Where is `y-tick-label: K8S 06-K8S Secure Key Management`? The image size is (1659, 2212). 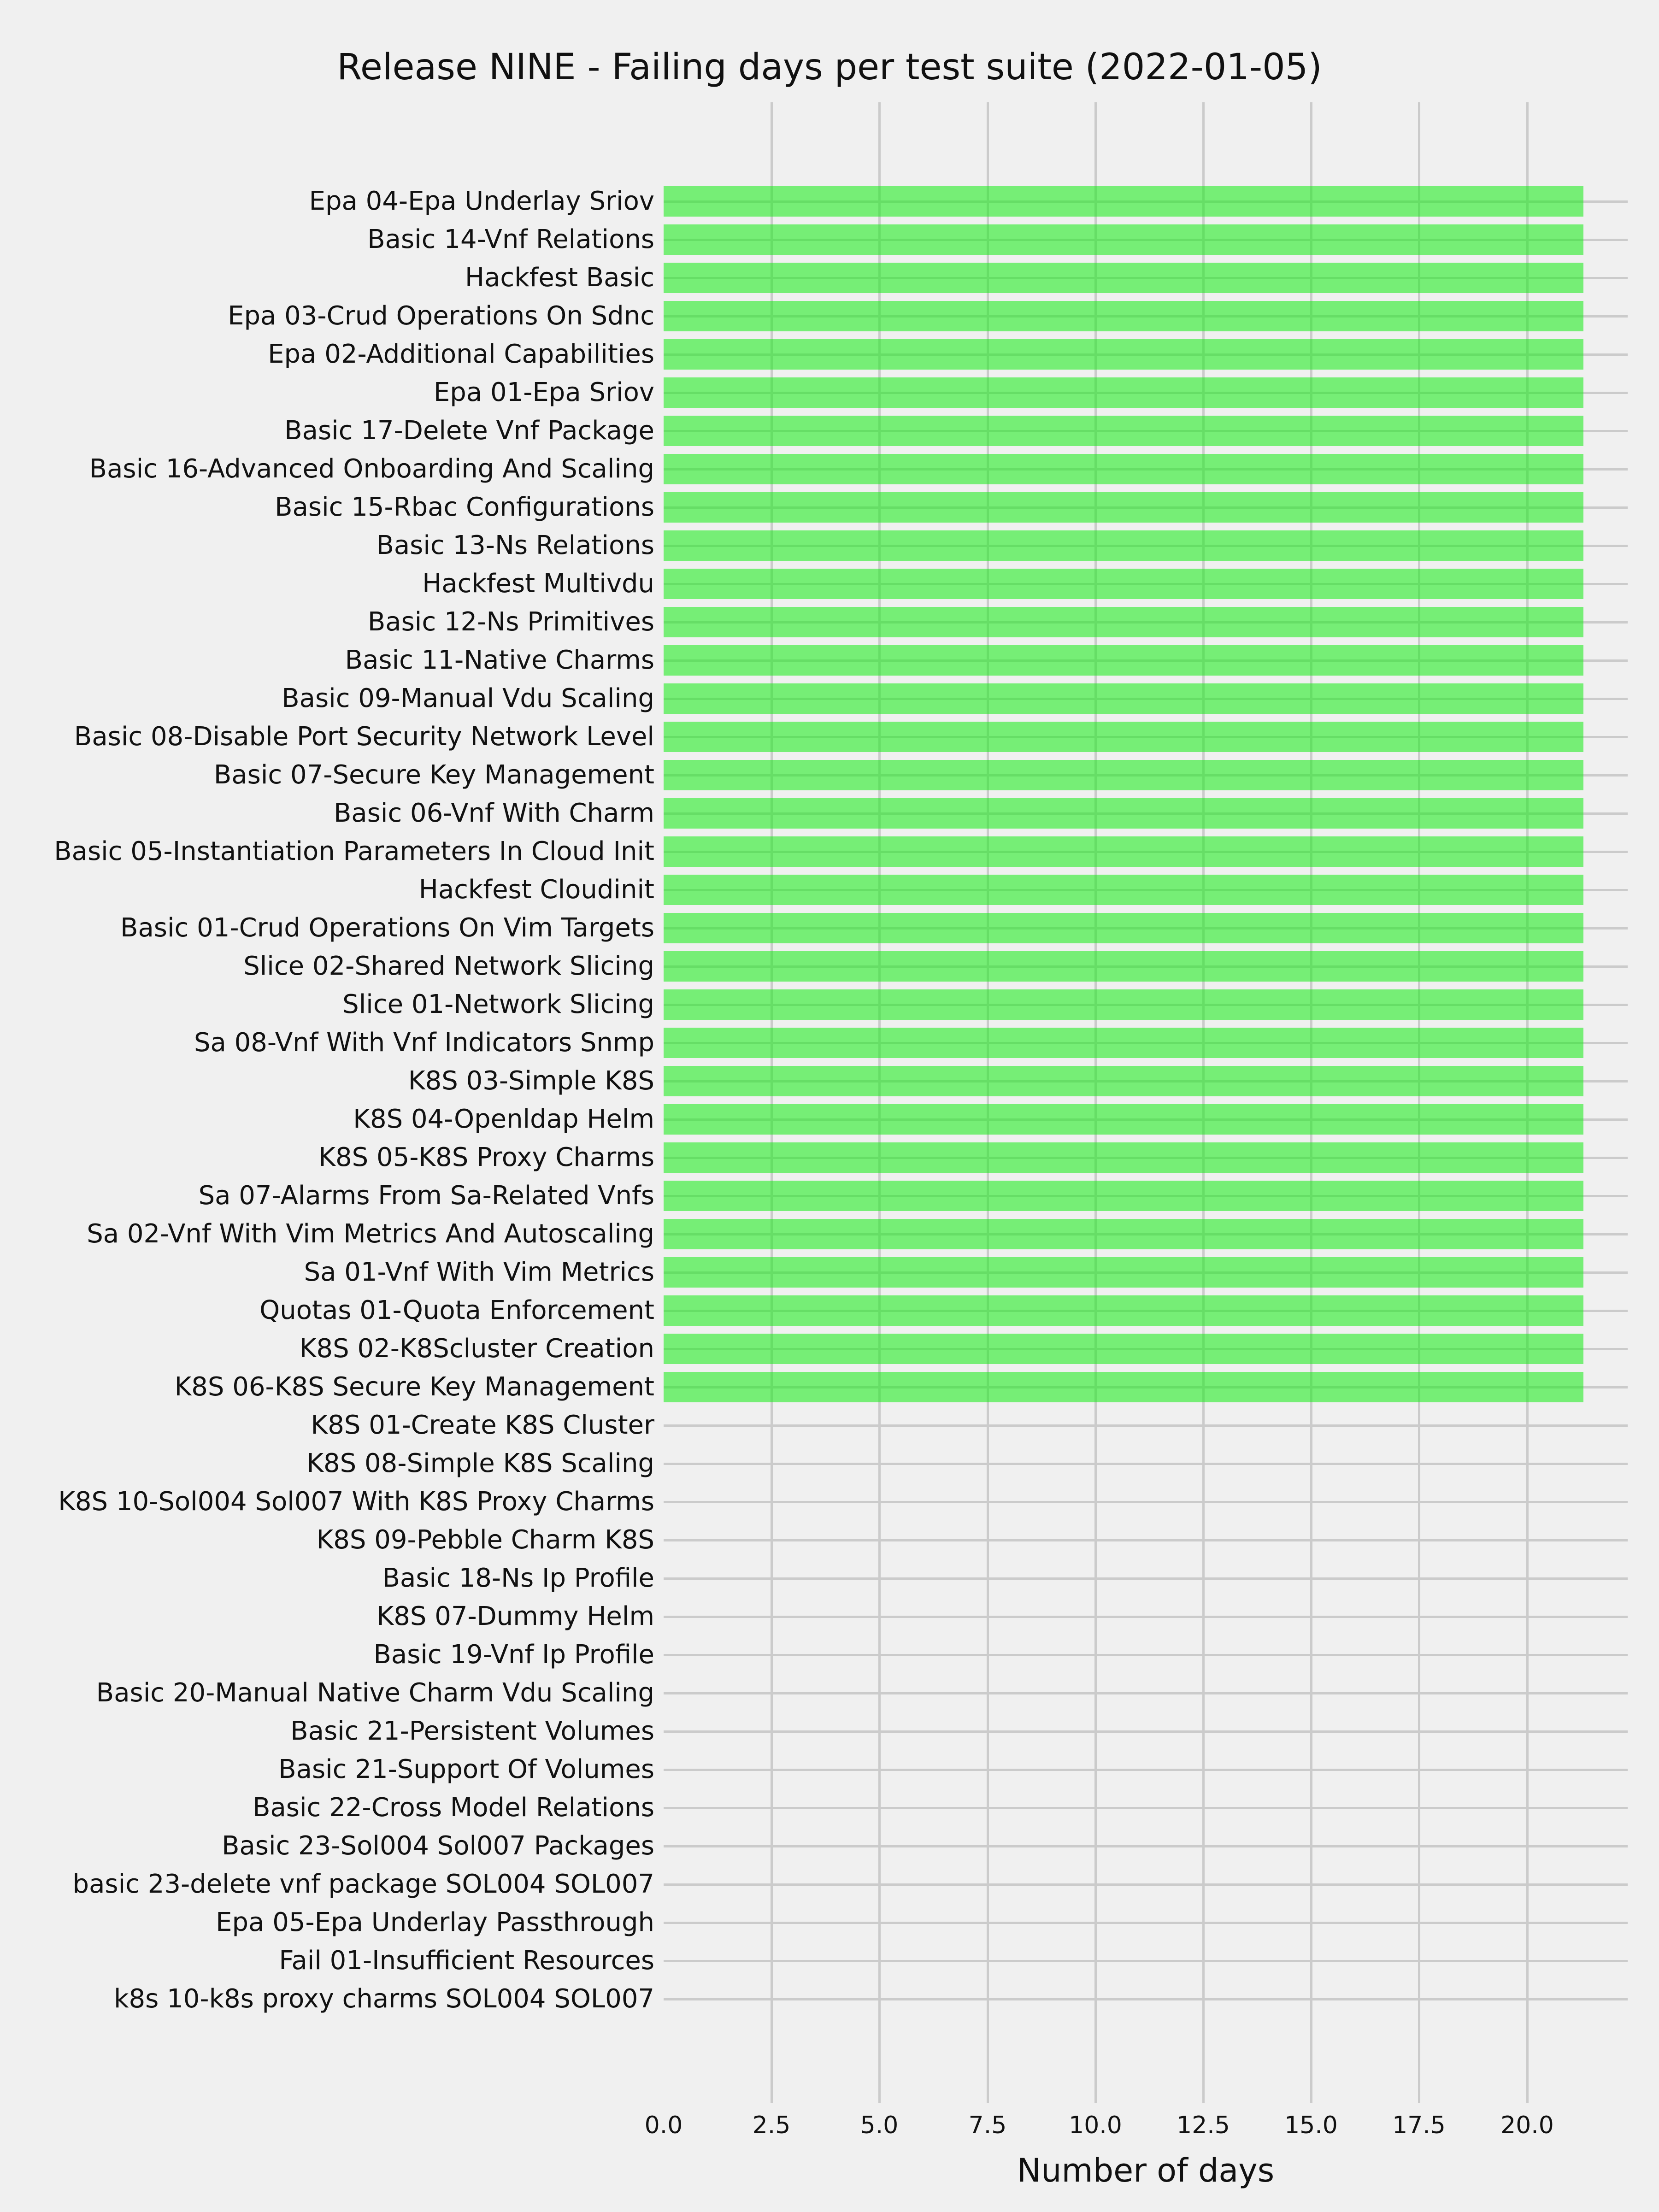 y-tick-label: K8S 06-K8S Secure Key Management is located at coordinates (414, 1387).